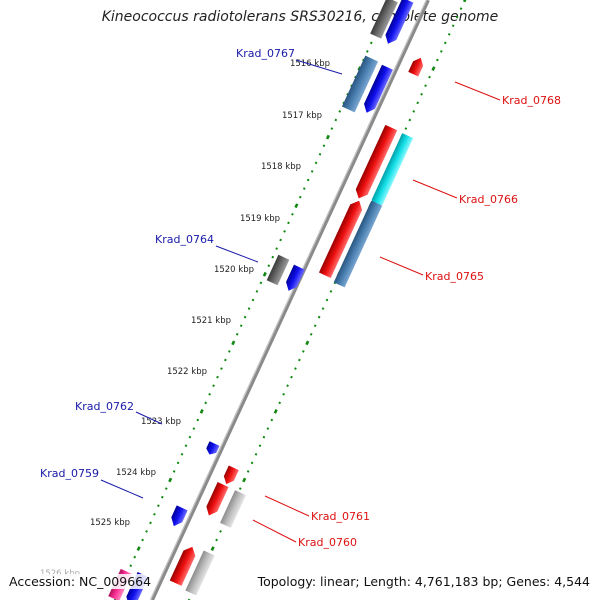  I want to click on accession-text: Accession: NC_009664, so click(80, 581).